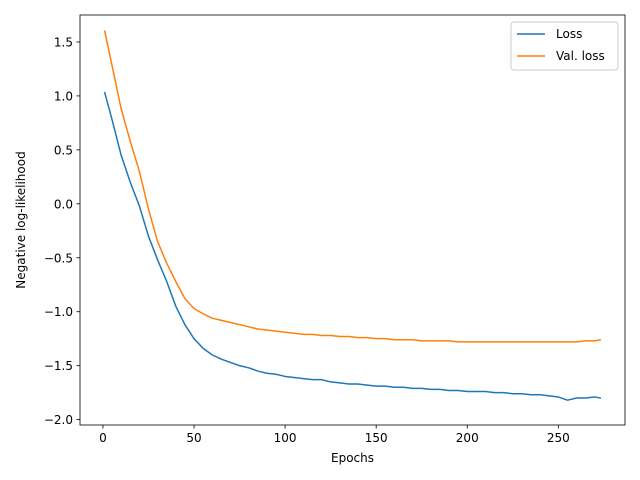 The width and height of the screenshot is (640, 480). I want to click on y-tick-label: 0.0, so click(63, 204).